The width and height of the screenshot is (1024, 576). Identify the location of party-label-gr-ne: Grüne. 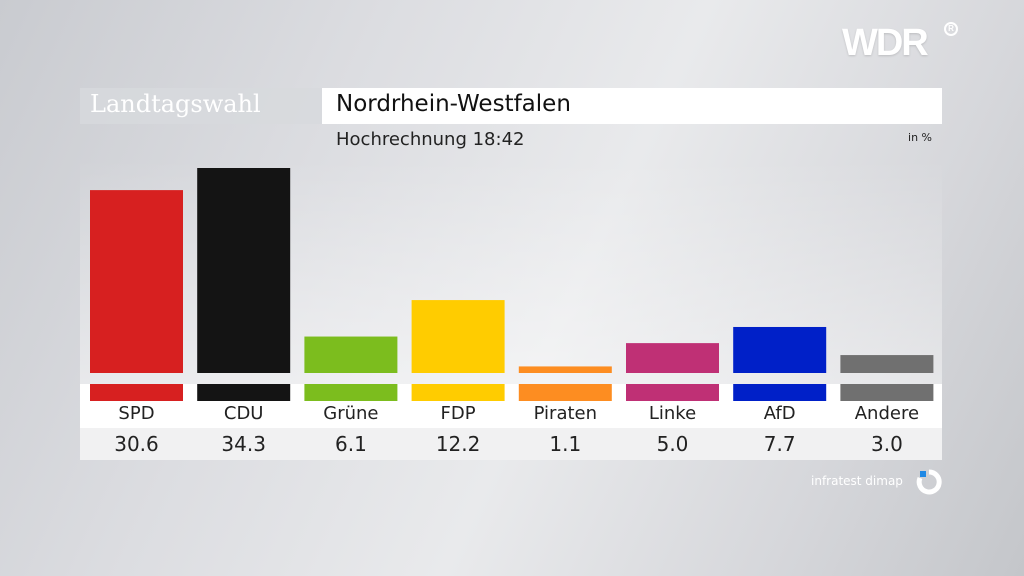
(351, 413).